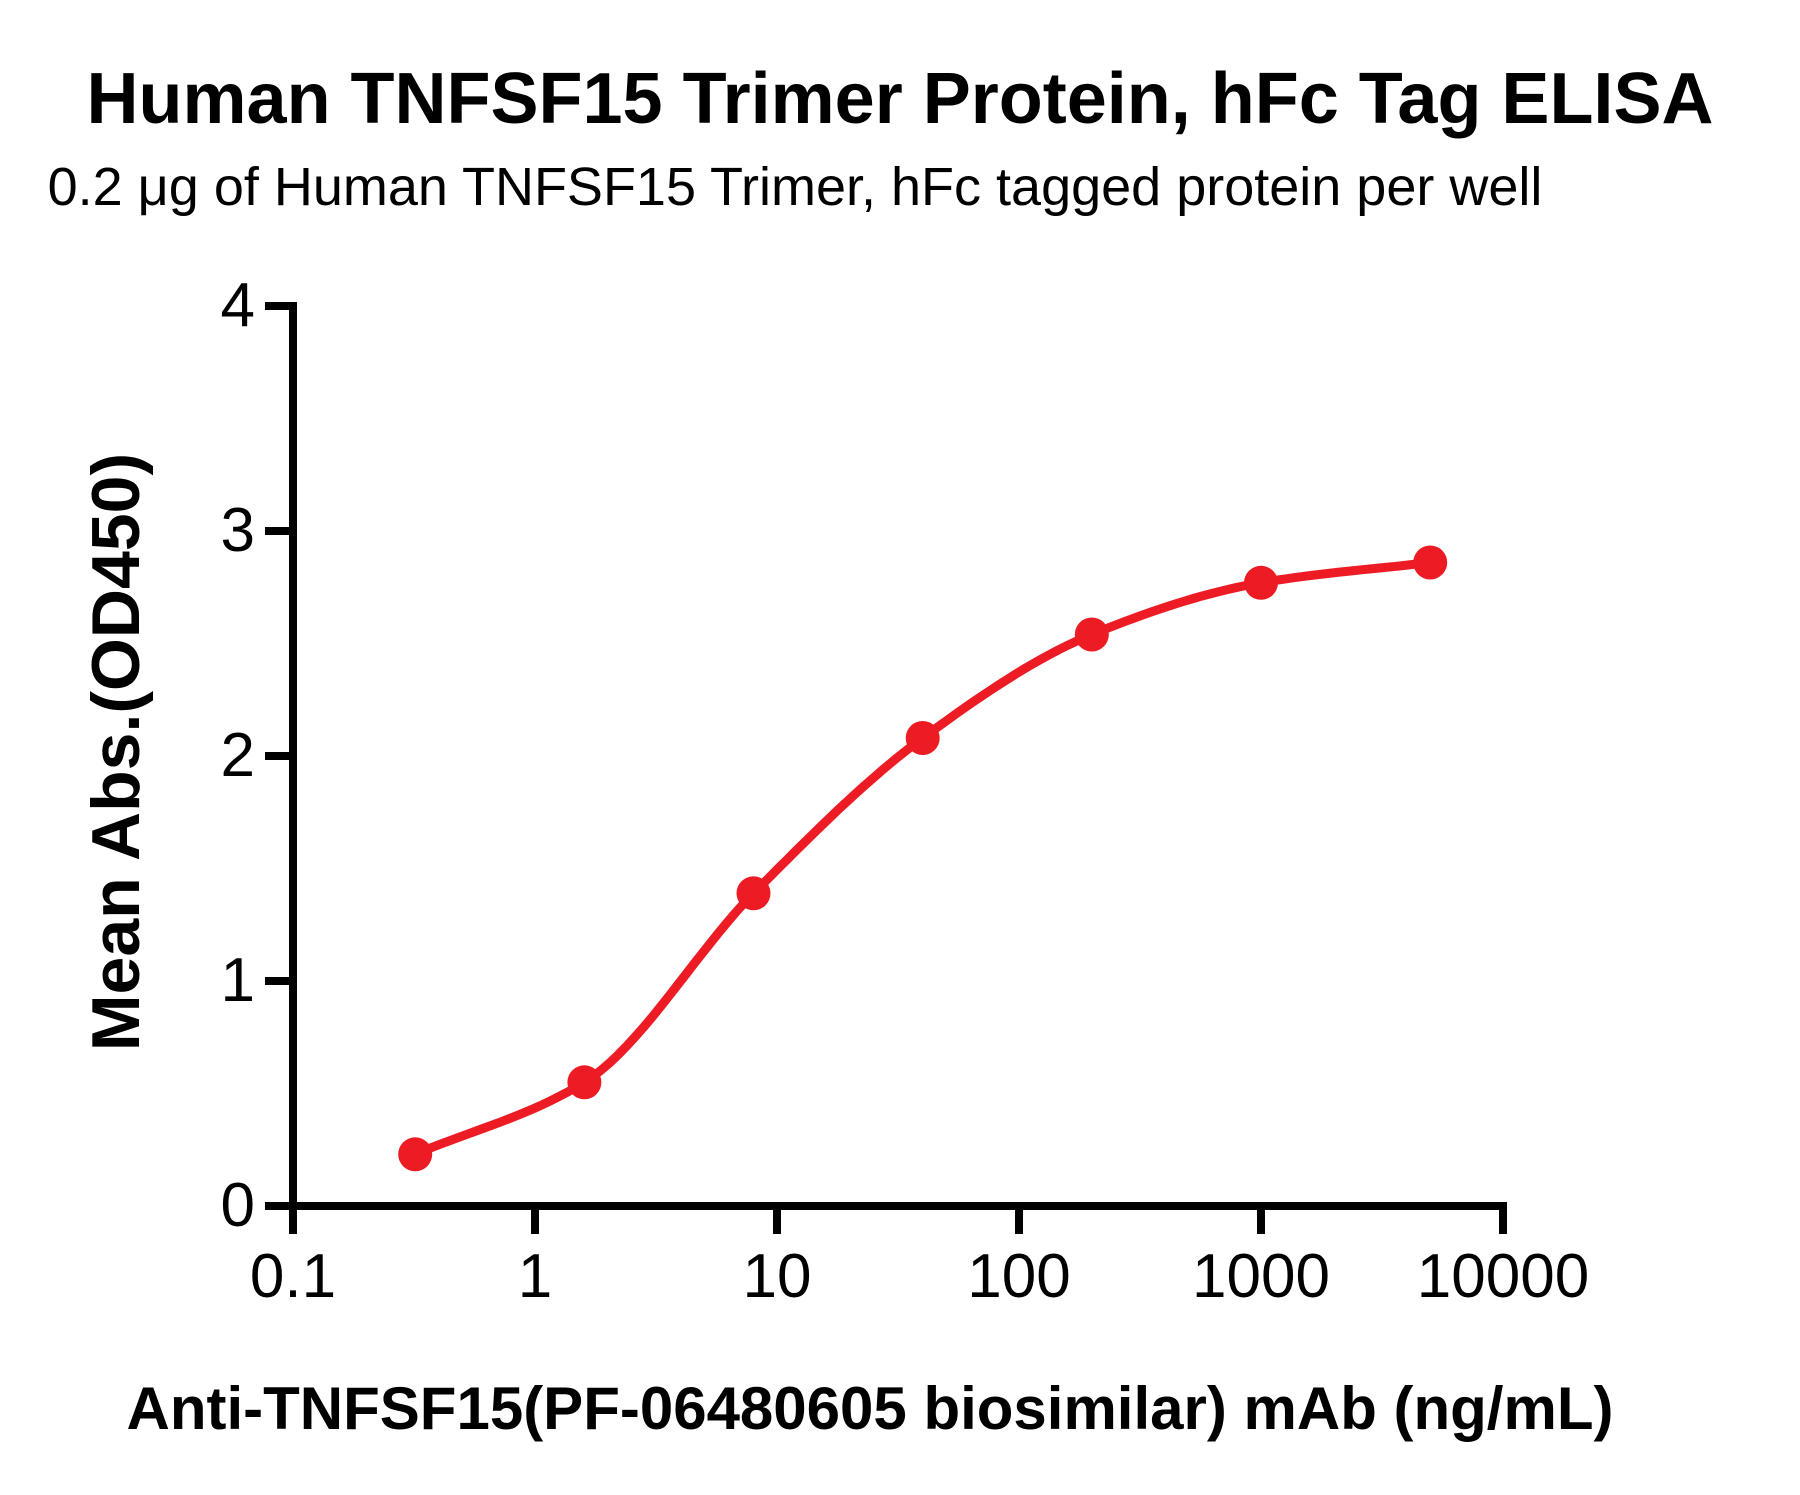 This screenshot has height=1495, width=1800. Describe the element at coordinates (535, 1276) in the screenshot. I see `x-tick-label: 1` at that location.